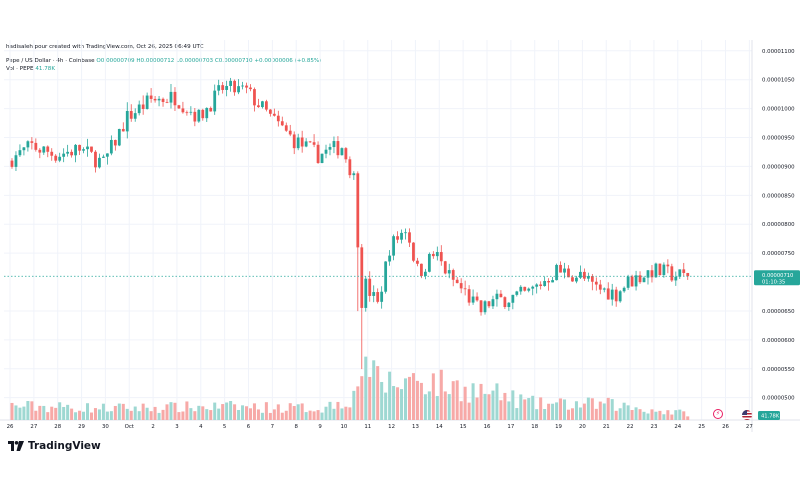  Describe the element at coordinates (778, 196) in the screenshot. I see `price-tick-label: 0.00000850` at that location.